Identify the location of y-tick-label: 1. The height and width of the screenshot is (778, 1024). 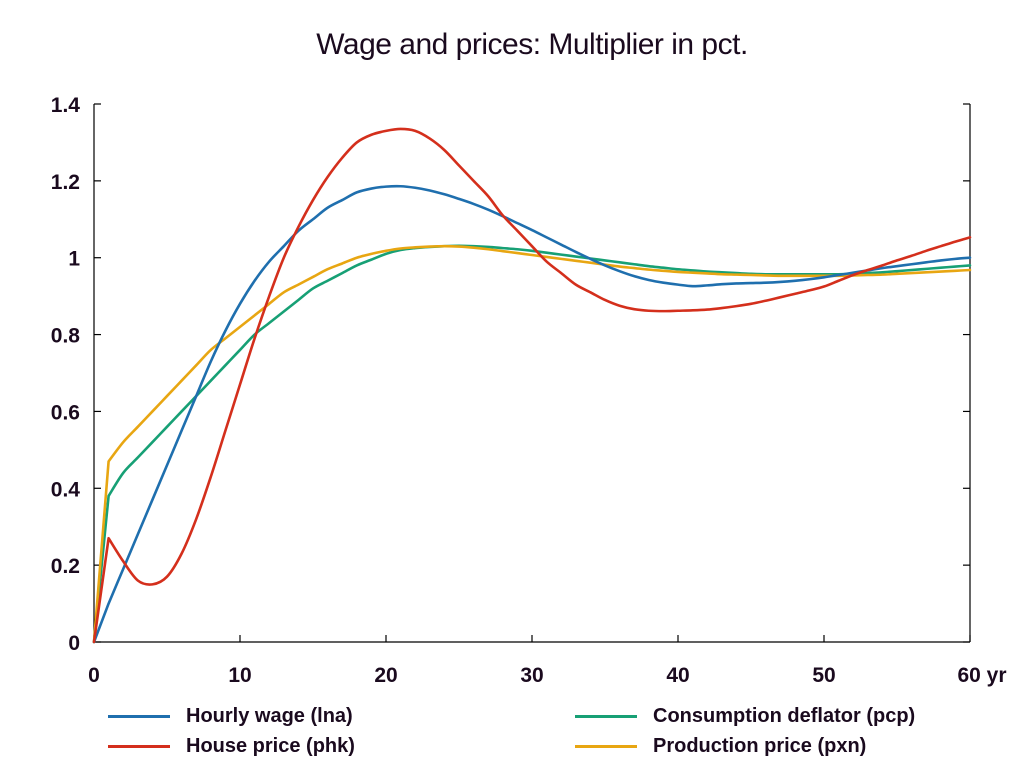
(74, 259).